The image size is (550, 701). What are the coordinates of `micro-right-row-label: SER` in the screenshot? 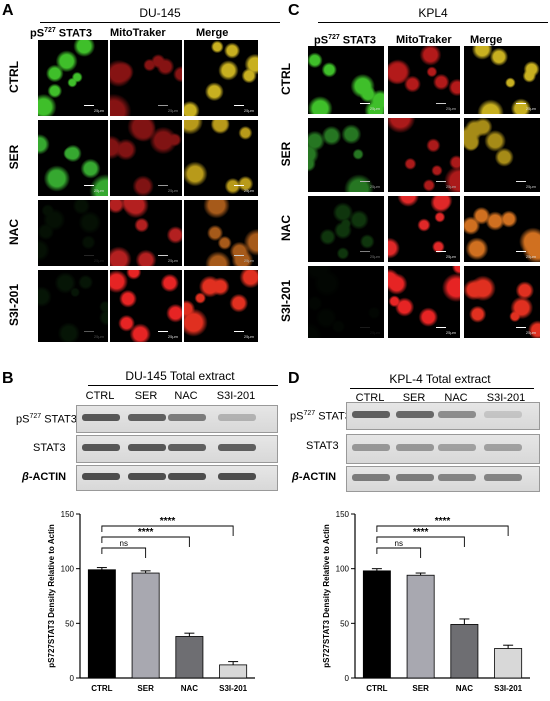 It's located at (286, 154).